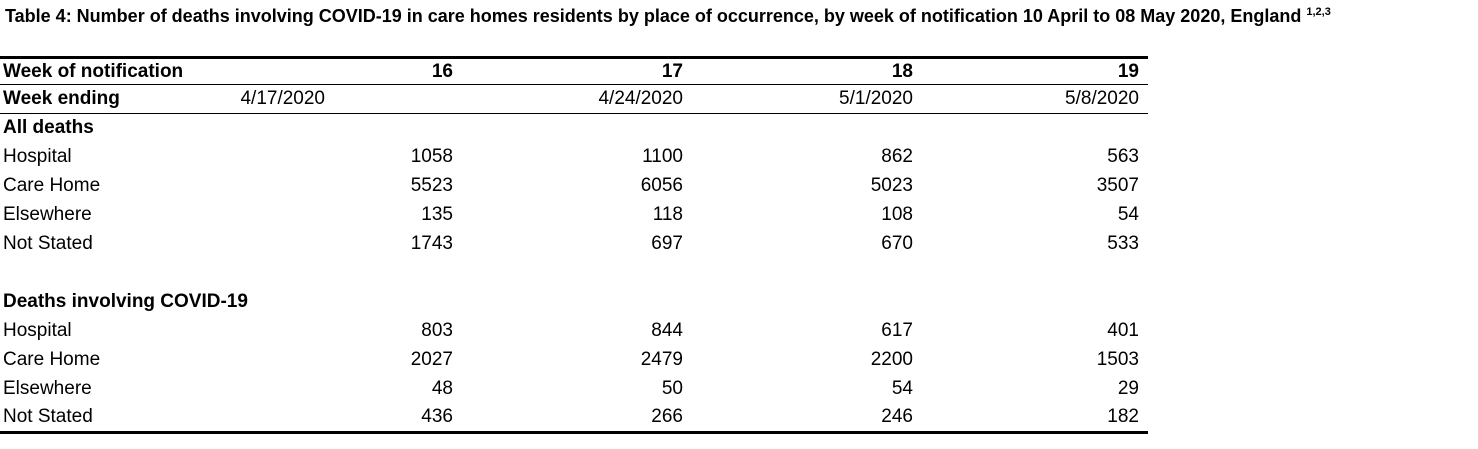  I want to click on value-cell: 1503, so click(1117, 359).